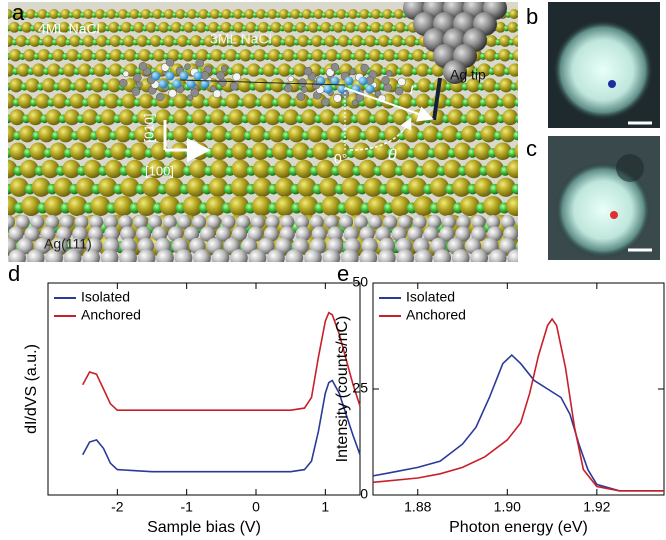 This screenshot has height=540, width=666. Describe the element at coordinates (380, 134) in the screenshot. I see `angle-arc` at that location.